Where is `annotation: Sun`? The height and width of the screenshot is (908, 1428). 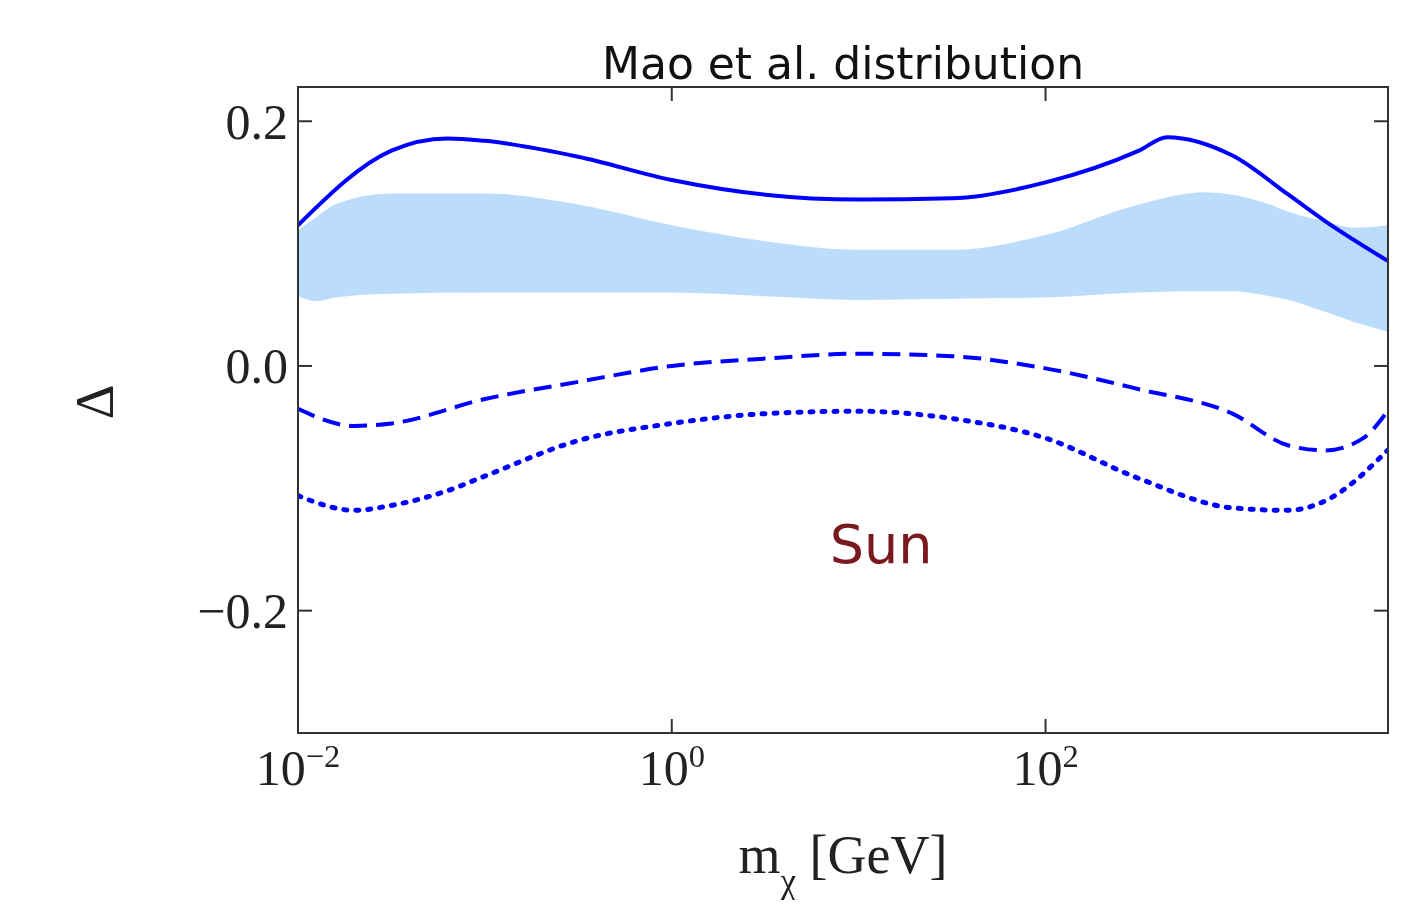
annotation: Sun is located at coordinates (881, 544).